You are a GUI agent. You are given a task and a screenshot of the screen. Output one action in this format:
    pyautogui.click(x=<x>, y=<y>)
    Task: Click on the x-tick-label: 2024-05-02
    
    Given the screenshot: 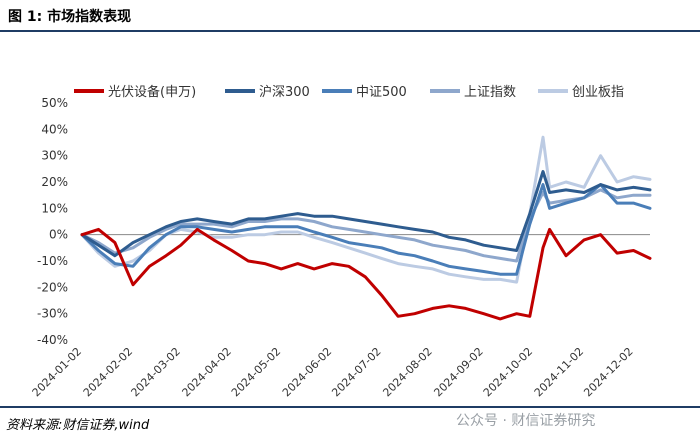 What is the action you would take?
    pyautogui.click(x=256, y=372)
    